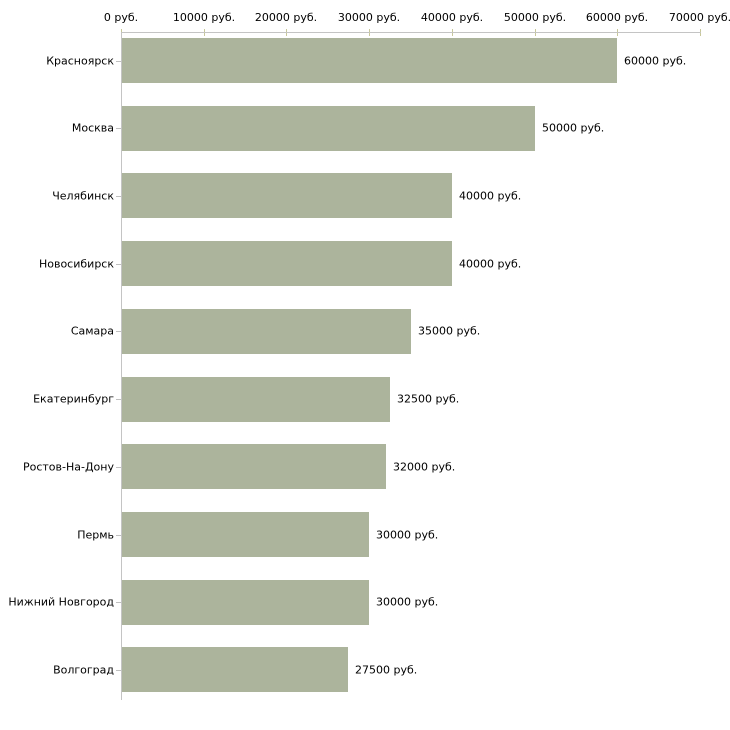 This screenshot has width=730, height=730. I want to click on x-axis-tick-label: 70000 руб., so click(699, 17).